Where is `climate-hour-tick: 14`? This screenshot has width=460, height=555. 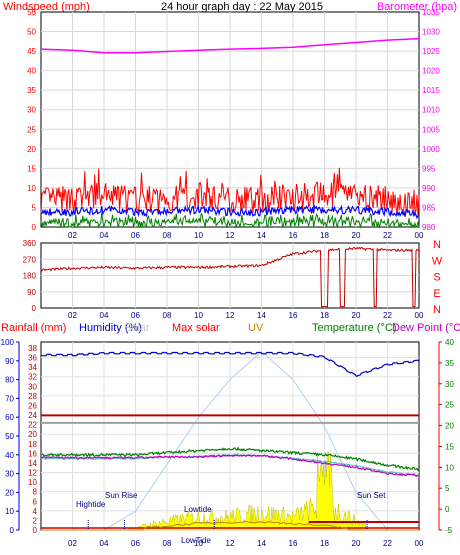
climate-hour-tick: 14 is located at coordinates (261, 543).